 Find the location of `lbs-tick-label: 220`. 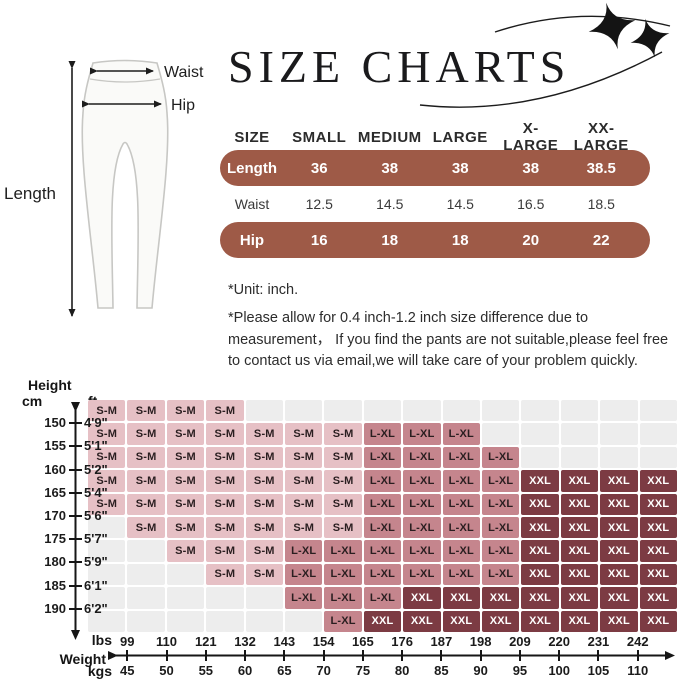

lbs-tick-label: 220 is located at coordinates (559, 641).